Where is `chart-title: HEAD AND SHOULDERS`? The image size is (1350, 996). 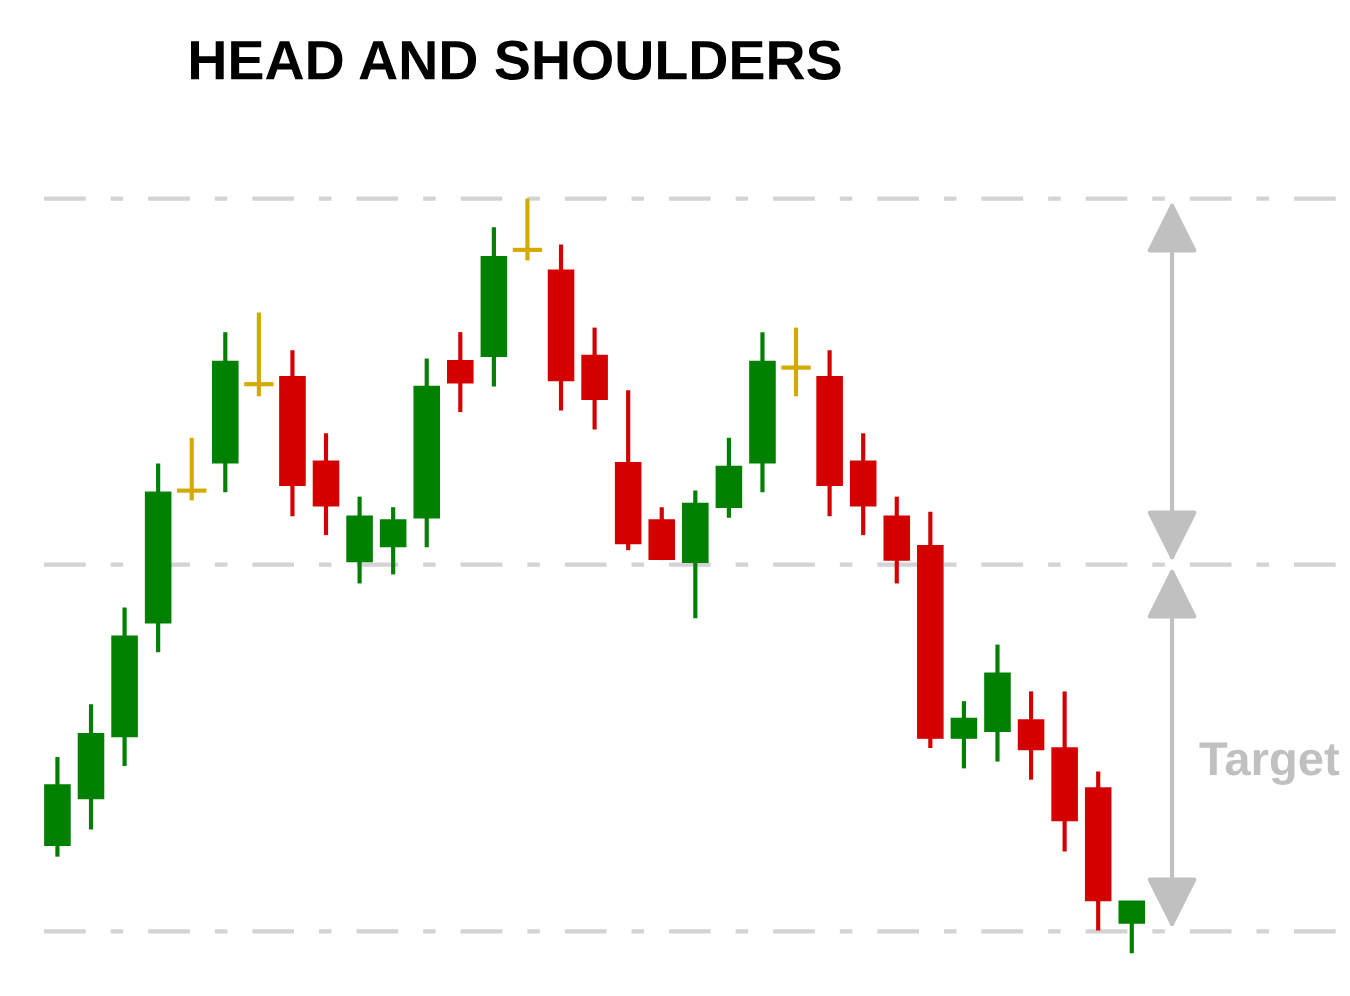
chart-title: HEAD AND SHOULDERS is located at coordinates (516, 60).